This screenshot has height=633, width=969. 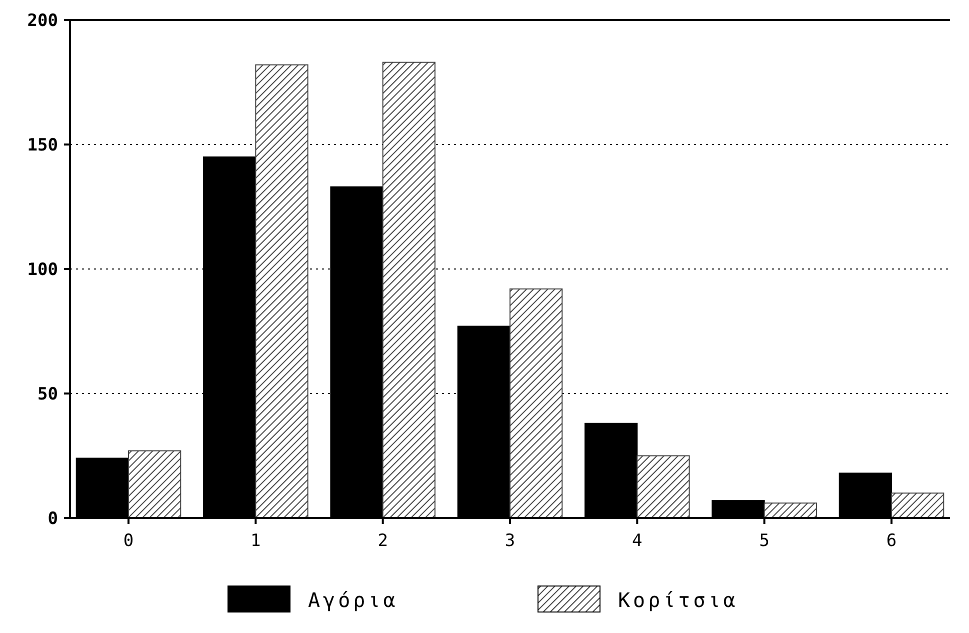 What do you see at coordinates (42, 20) in the screenshot?
I see `y-tick-label: 200` at bounding box center [42, 20].